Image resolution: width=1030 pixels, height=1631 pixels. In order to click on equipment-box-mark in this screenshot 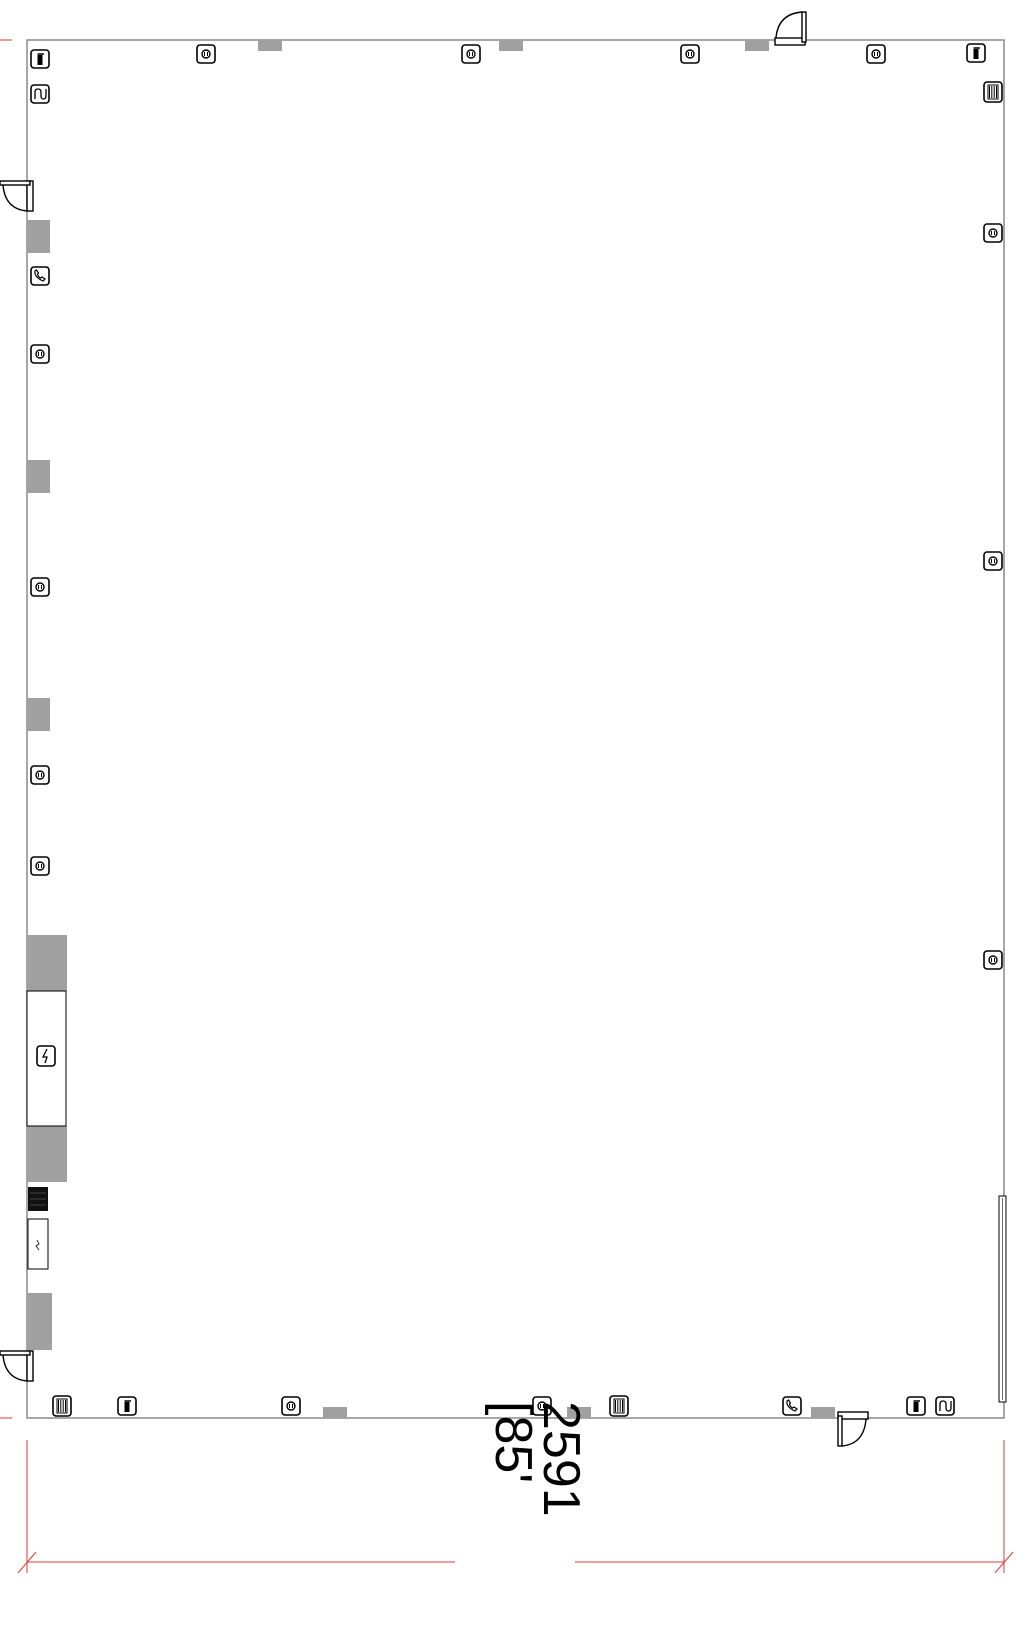, I will do `click(37, 1245)`.